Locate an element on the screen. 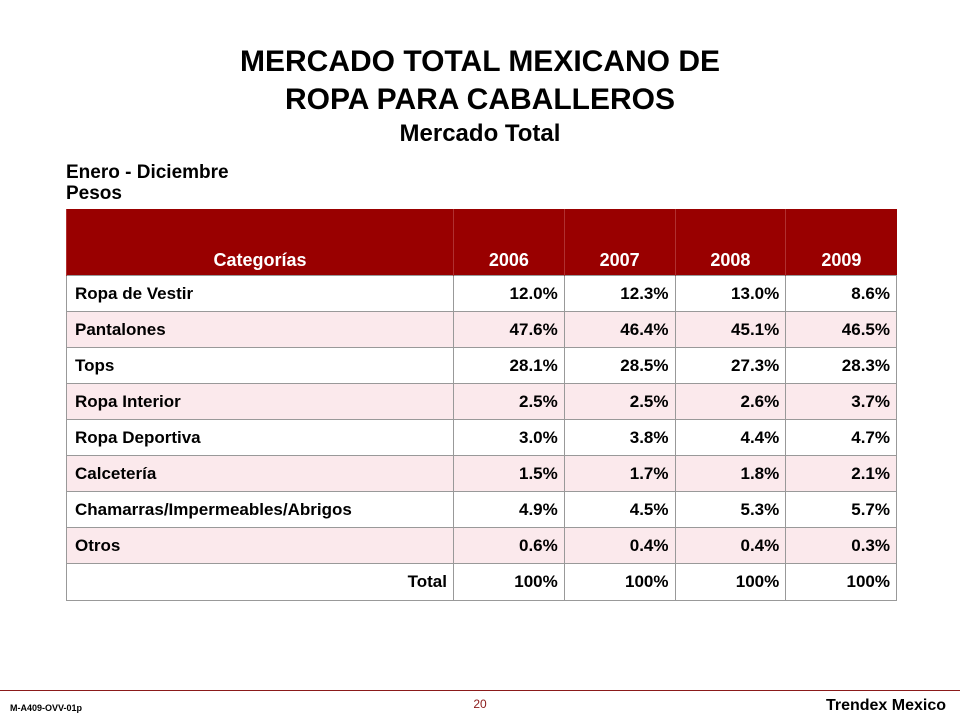  row-label: Ropa Deportiva is located at coordinates (260, 437).